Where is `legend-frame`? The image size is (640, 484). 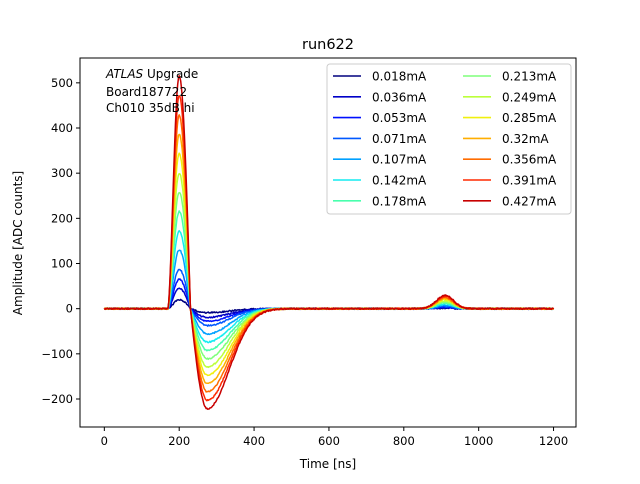 legend-frame is located at coordinates (449, 139).